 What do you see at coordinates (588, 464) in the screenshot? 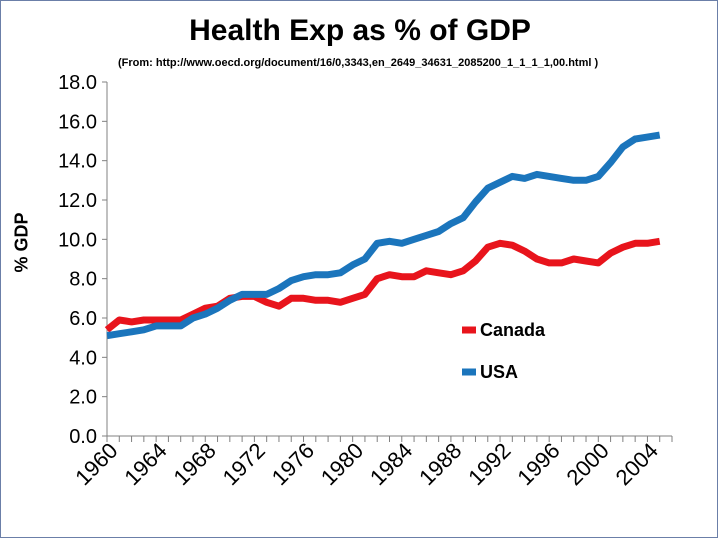
I see `x-tick-label: 2000` at bounding box center [588, 464].